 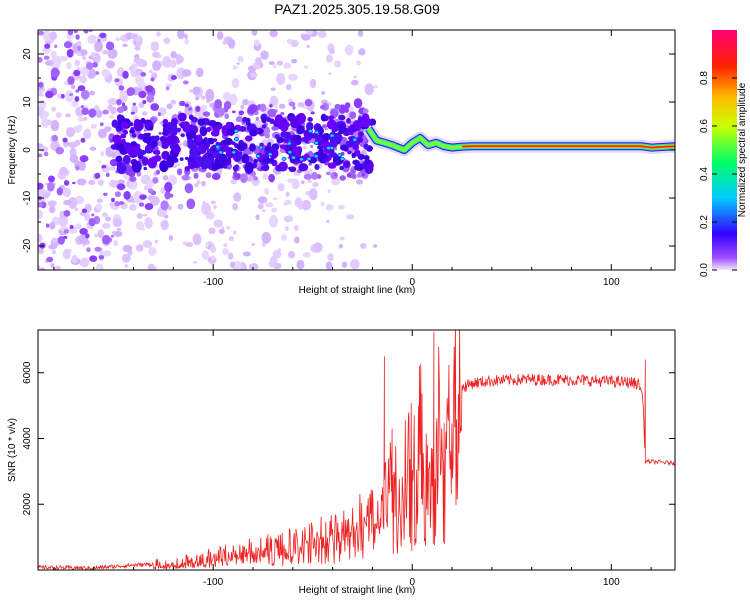 What do you see at coordinates (12, 150) in the screenshot?
I see `spectrogram-y-label: Frequency (Hz)` at bounding box center [12, 150].